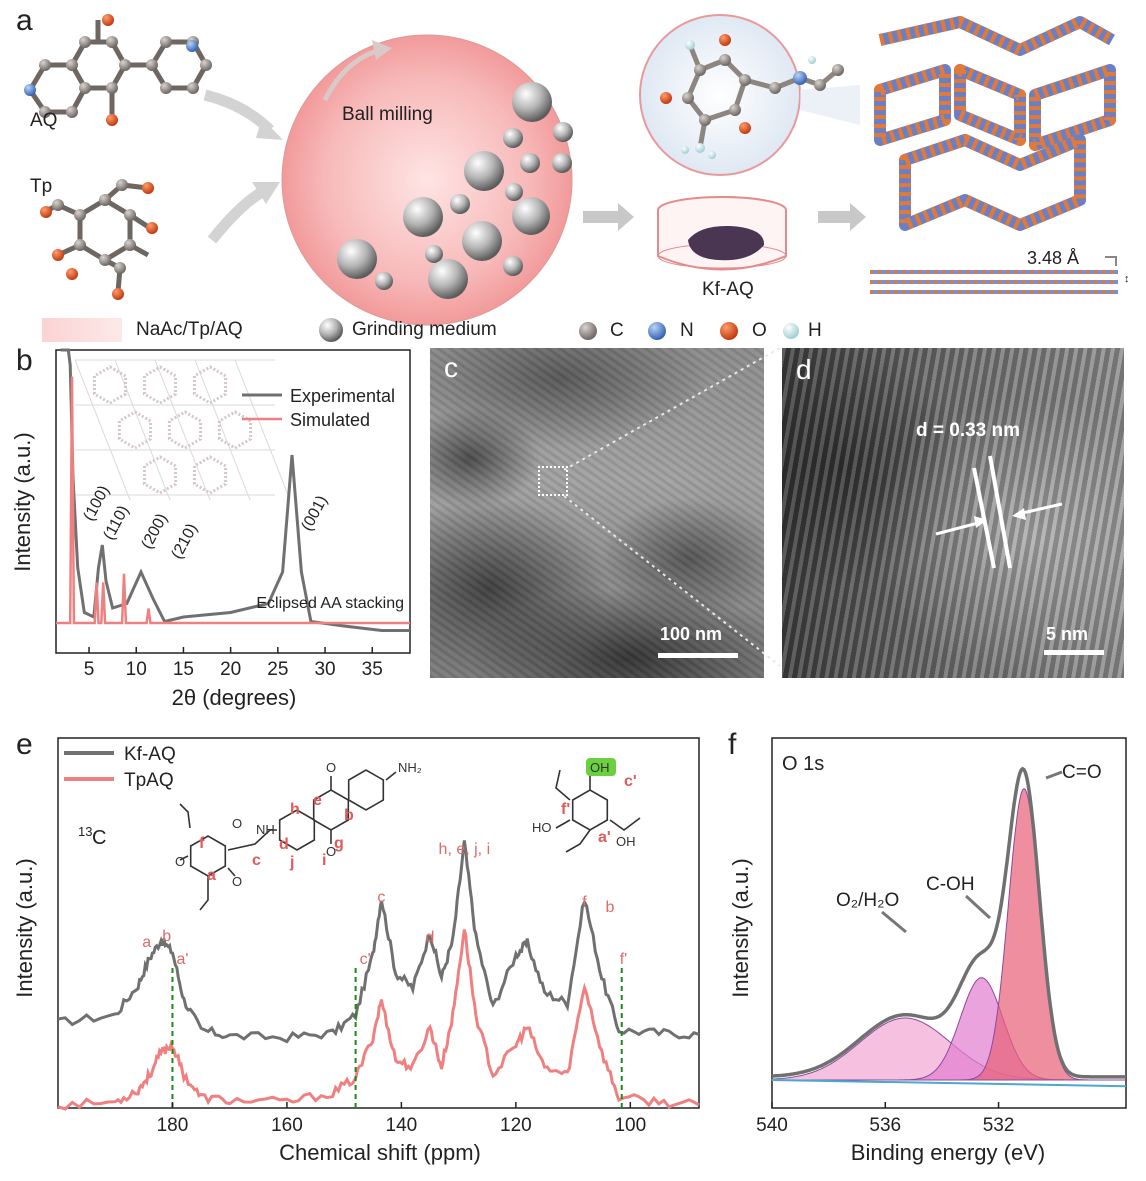 The height and width of the screenshot is (1181, 1146). What do you see at coordinates (146, 942) in the screenshot?
I see `peak-label: a` at bounding box center [146, 942].